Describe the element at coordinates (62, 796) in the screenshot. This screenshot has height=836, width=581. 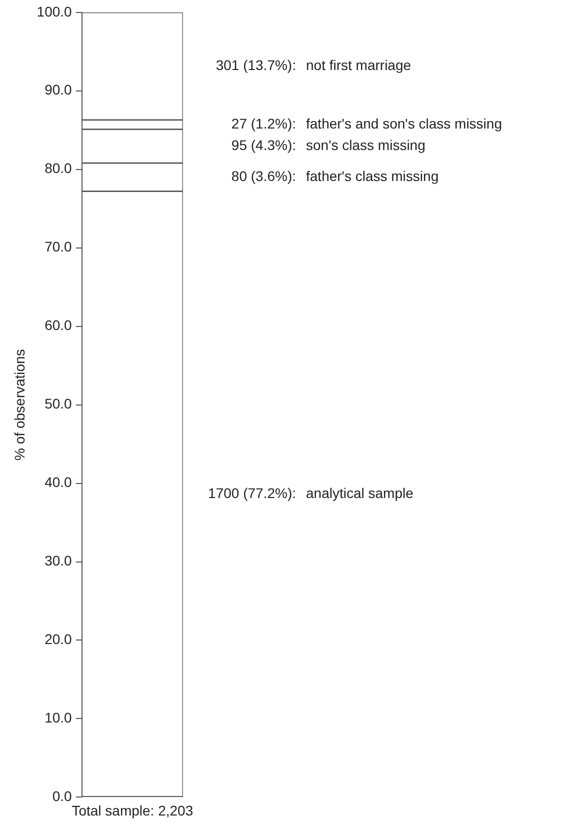
I see `y-tick-label: 0.0` at that location.